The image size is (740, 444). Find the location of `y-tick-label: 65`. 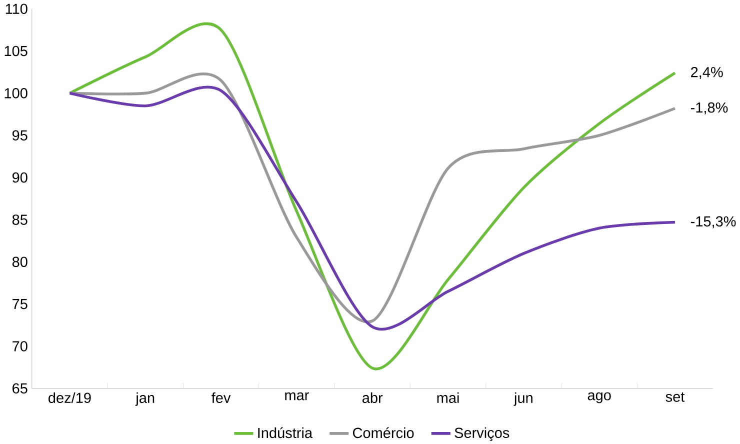

y-tick-label: 65 is located at coordinates (20, 388).